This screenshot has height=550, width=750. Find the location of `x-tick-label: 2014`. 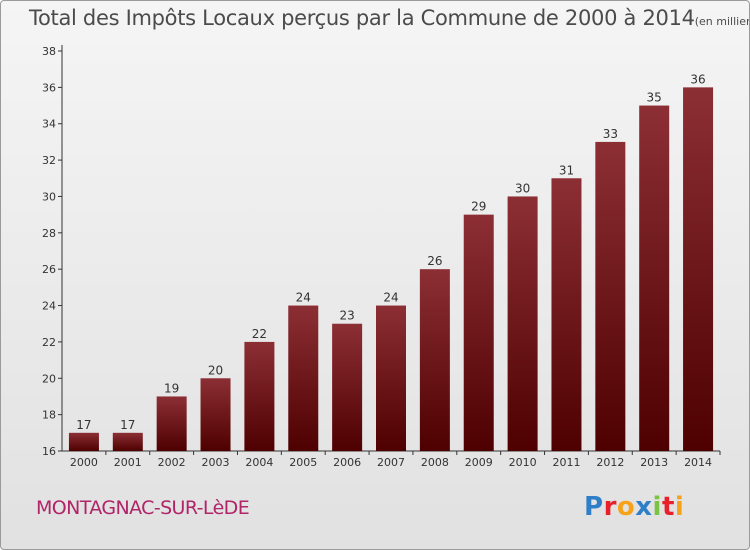

x-tick-label: 2014 is located at coordinates (698, 462).